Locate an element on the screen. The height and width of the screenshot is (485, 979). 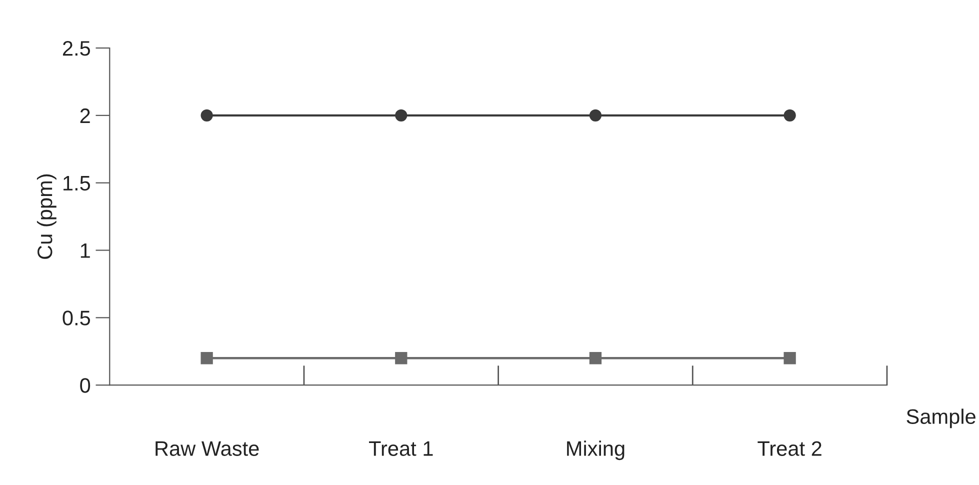
x-tick-label: Treat 2 is located at coordinates (790, 448).